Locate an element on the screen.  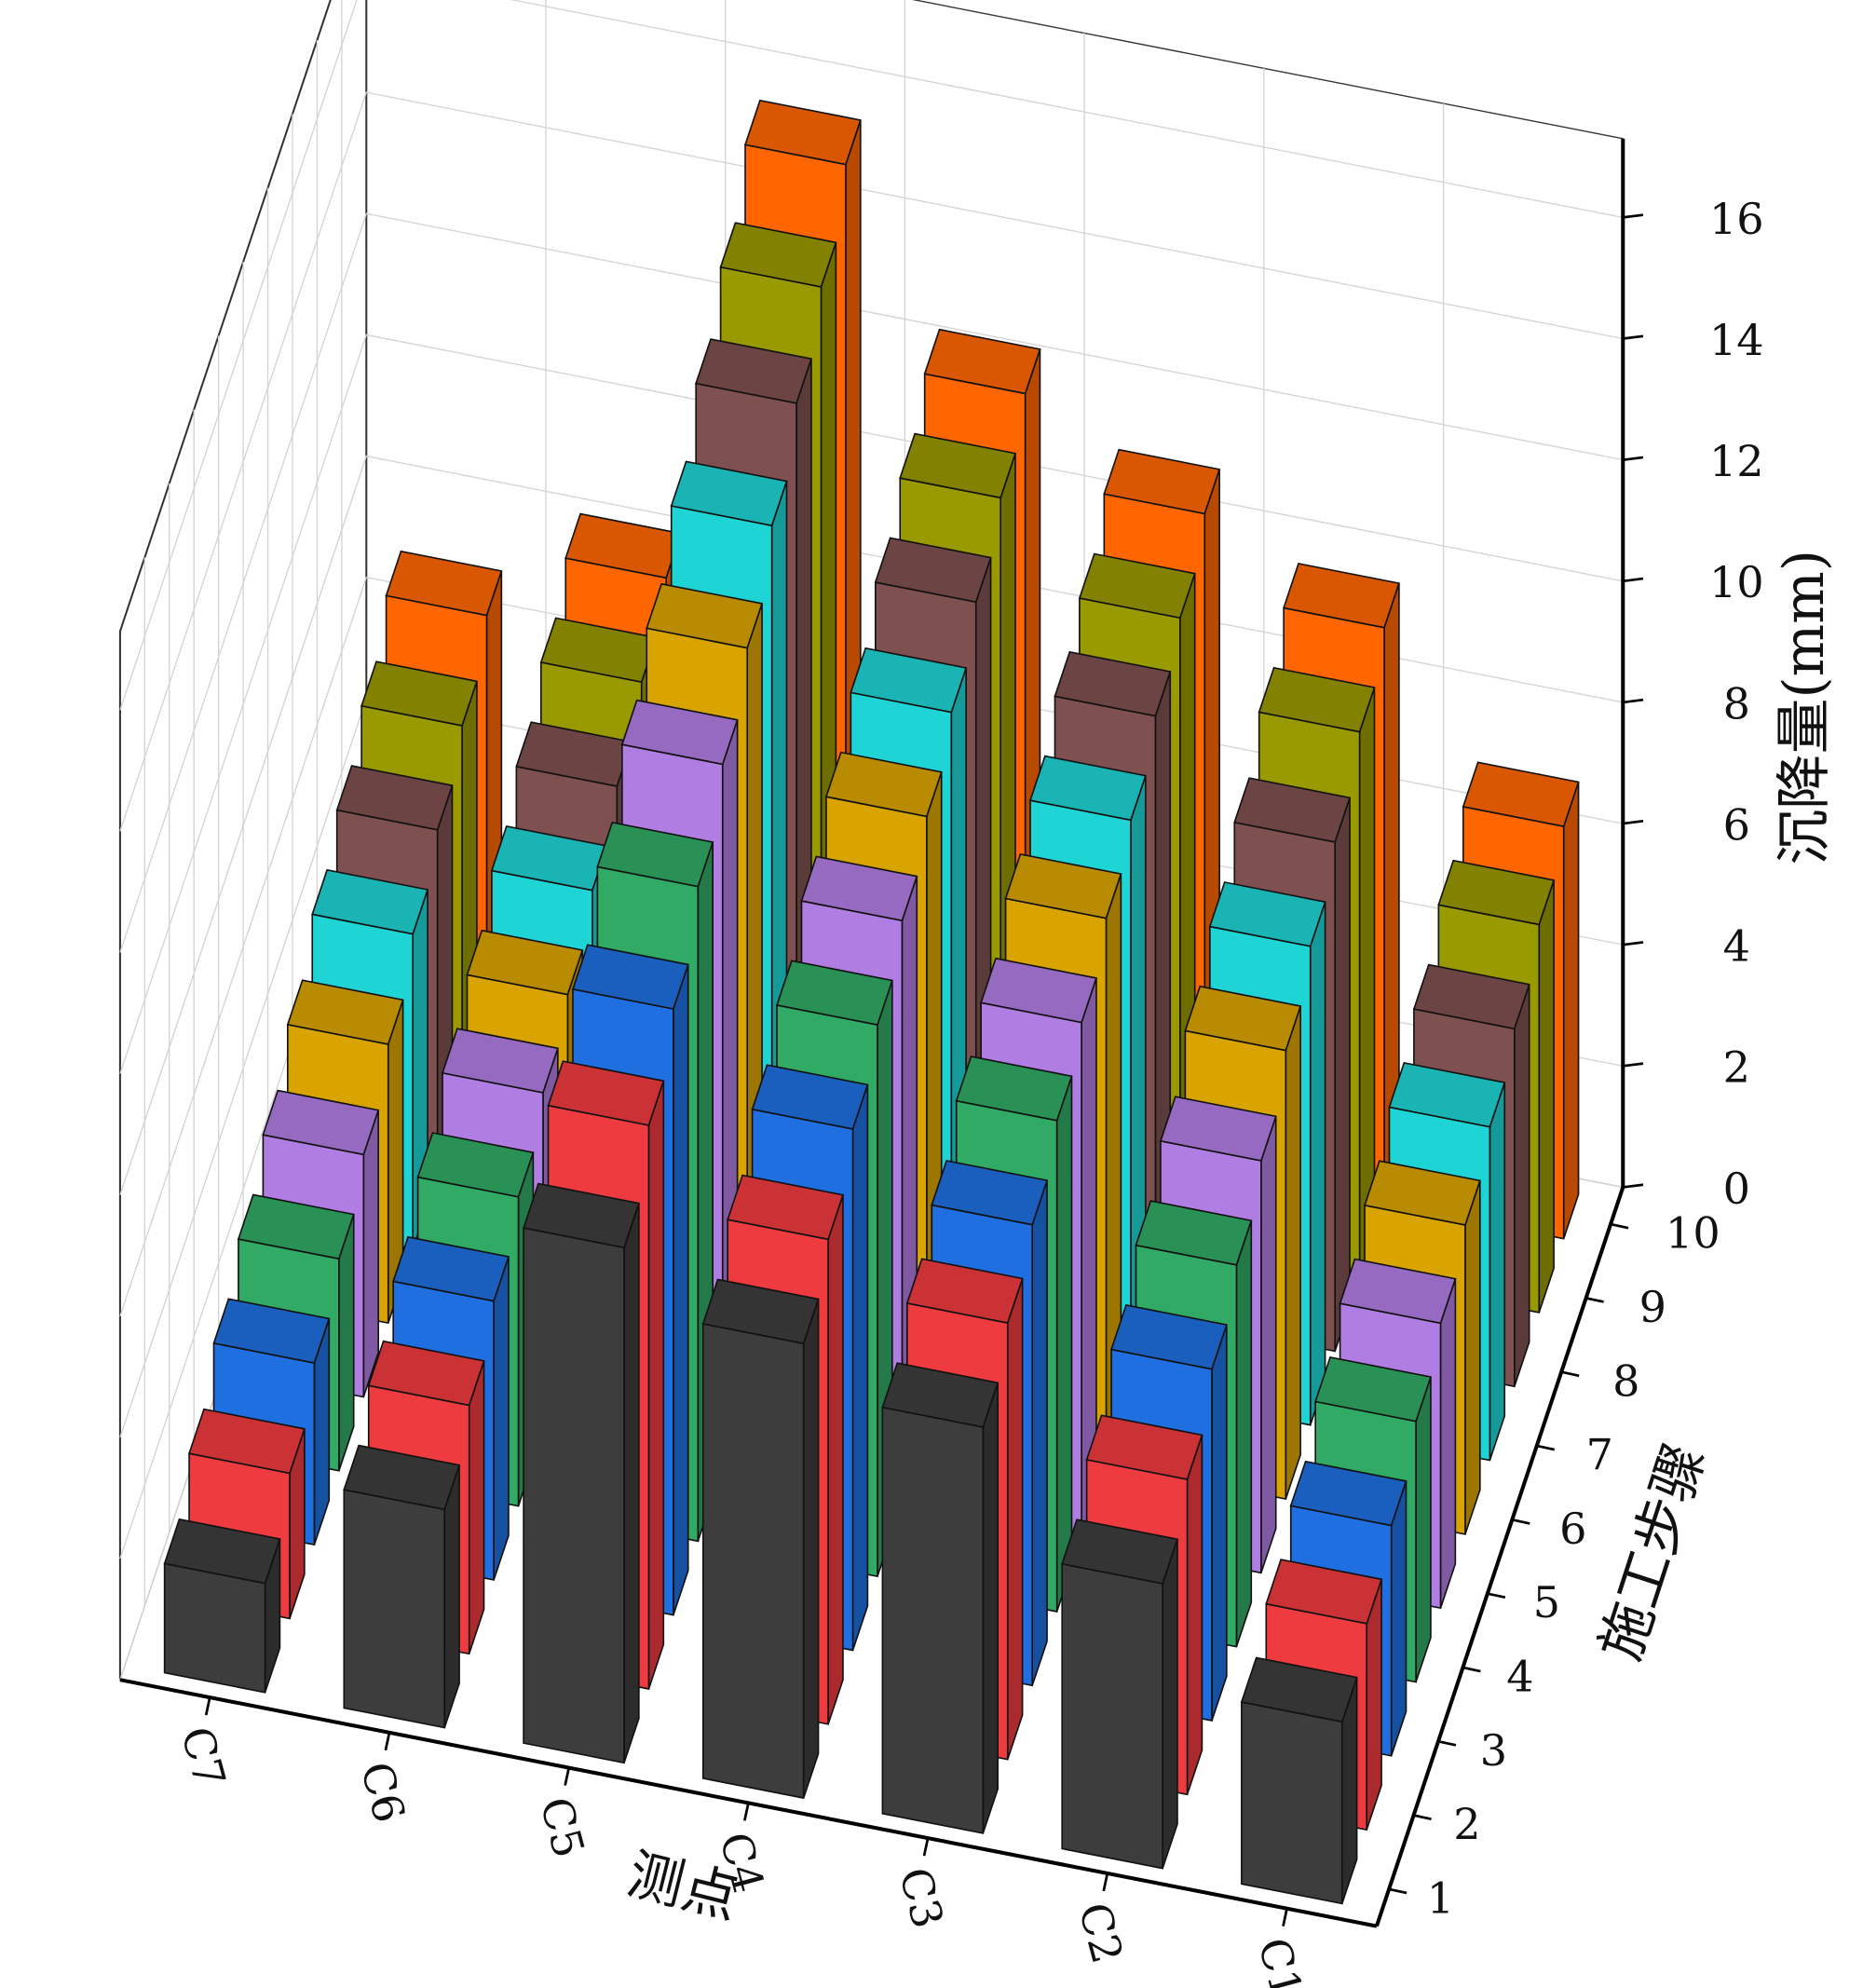
x-tick-label: C5 is located at coordinates (562, 1826).